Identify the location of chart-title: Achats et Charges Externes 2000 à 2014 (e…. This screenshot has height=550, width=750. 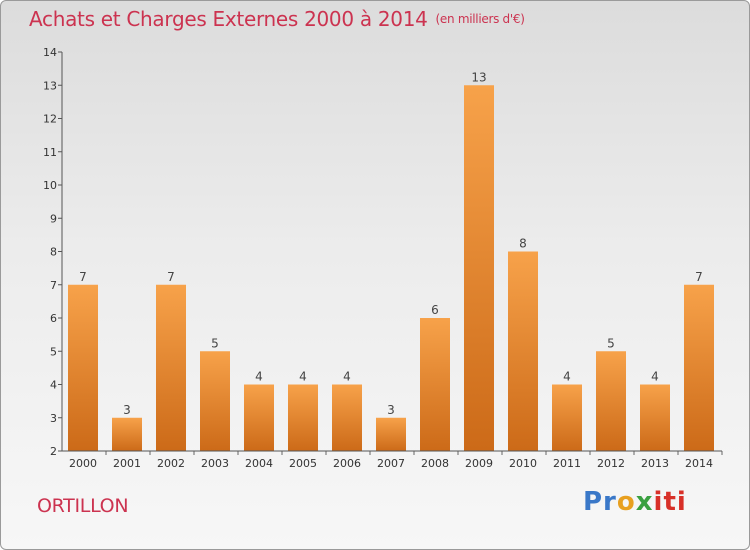
(277, 19).